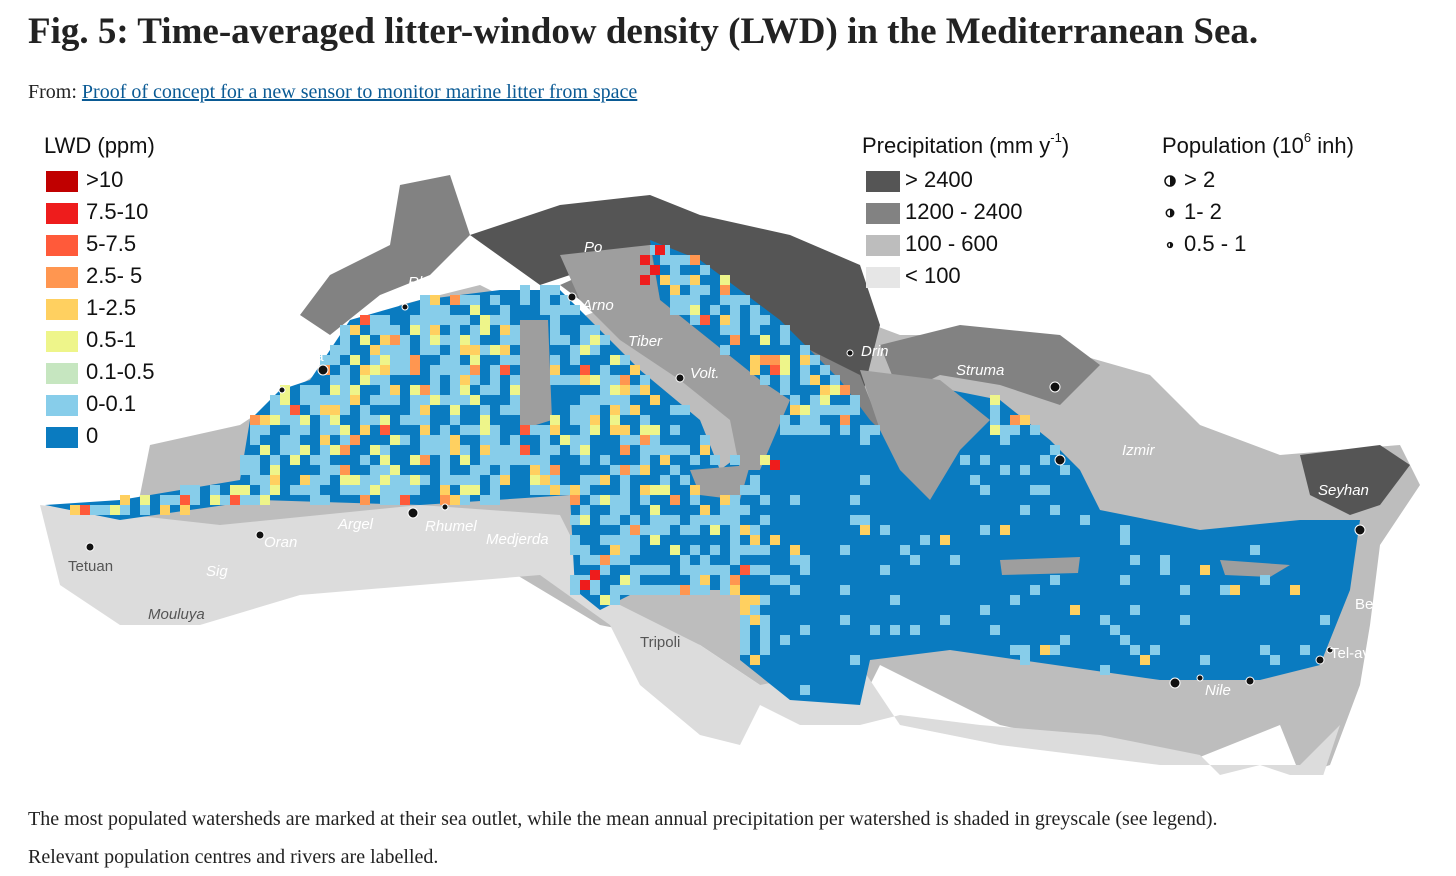  I want to click on legend-title-sup: -1, so click(1056, 137).